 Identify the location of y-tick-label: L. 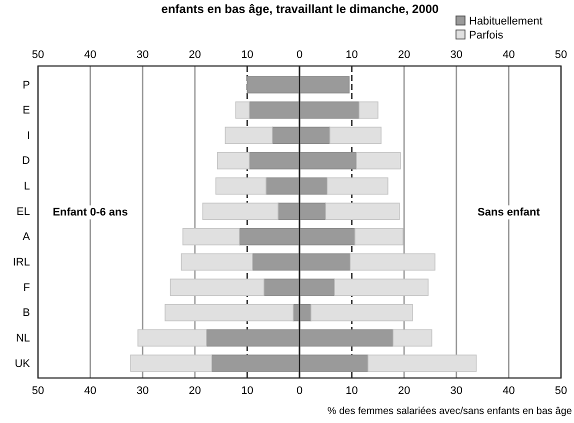
(27, 186).